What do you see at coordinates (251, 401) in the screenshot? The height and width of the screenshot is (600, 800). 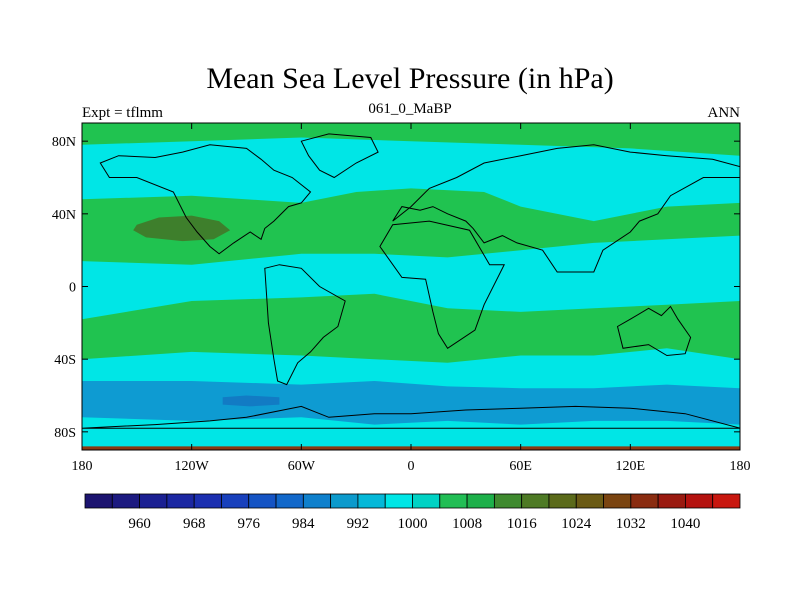 I see `pressure-field-southern-ocean-low-core` at bounding box center [251, 401].